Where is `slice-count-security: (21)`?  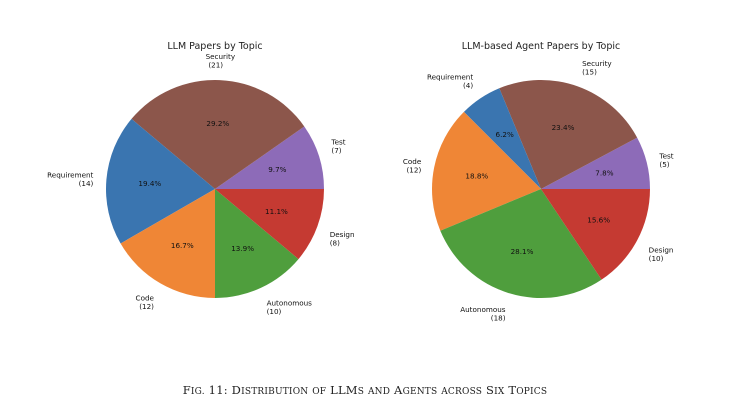 slice-count-security: (21) is located at coordinates (215, 65).